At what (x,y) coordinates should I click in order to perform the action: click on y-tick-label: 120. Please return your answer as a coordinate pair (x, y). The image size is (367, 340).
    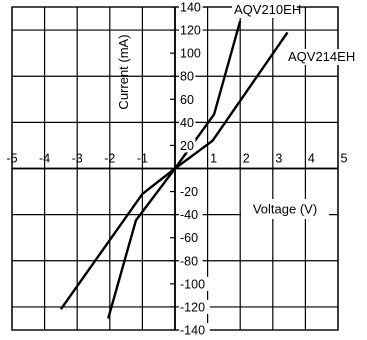
    Looking at the image, I should click on (190, 31).